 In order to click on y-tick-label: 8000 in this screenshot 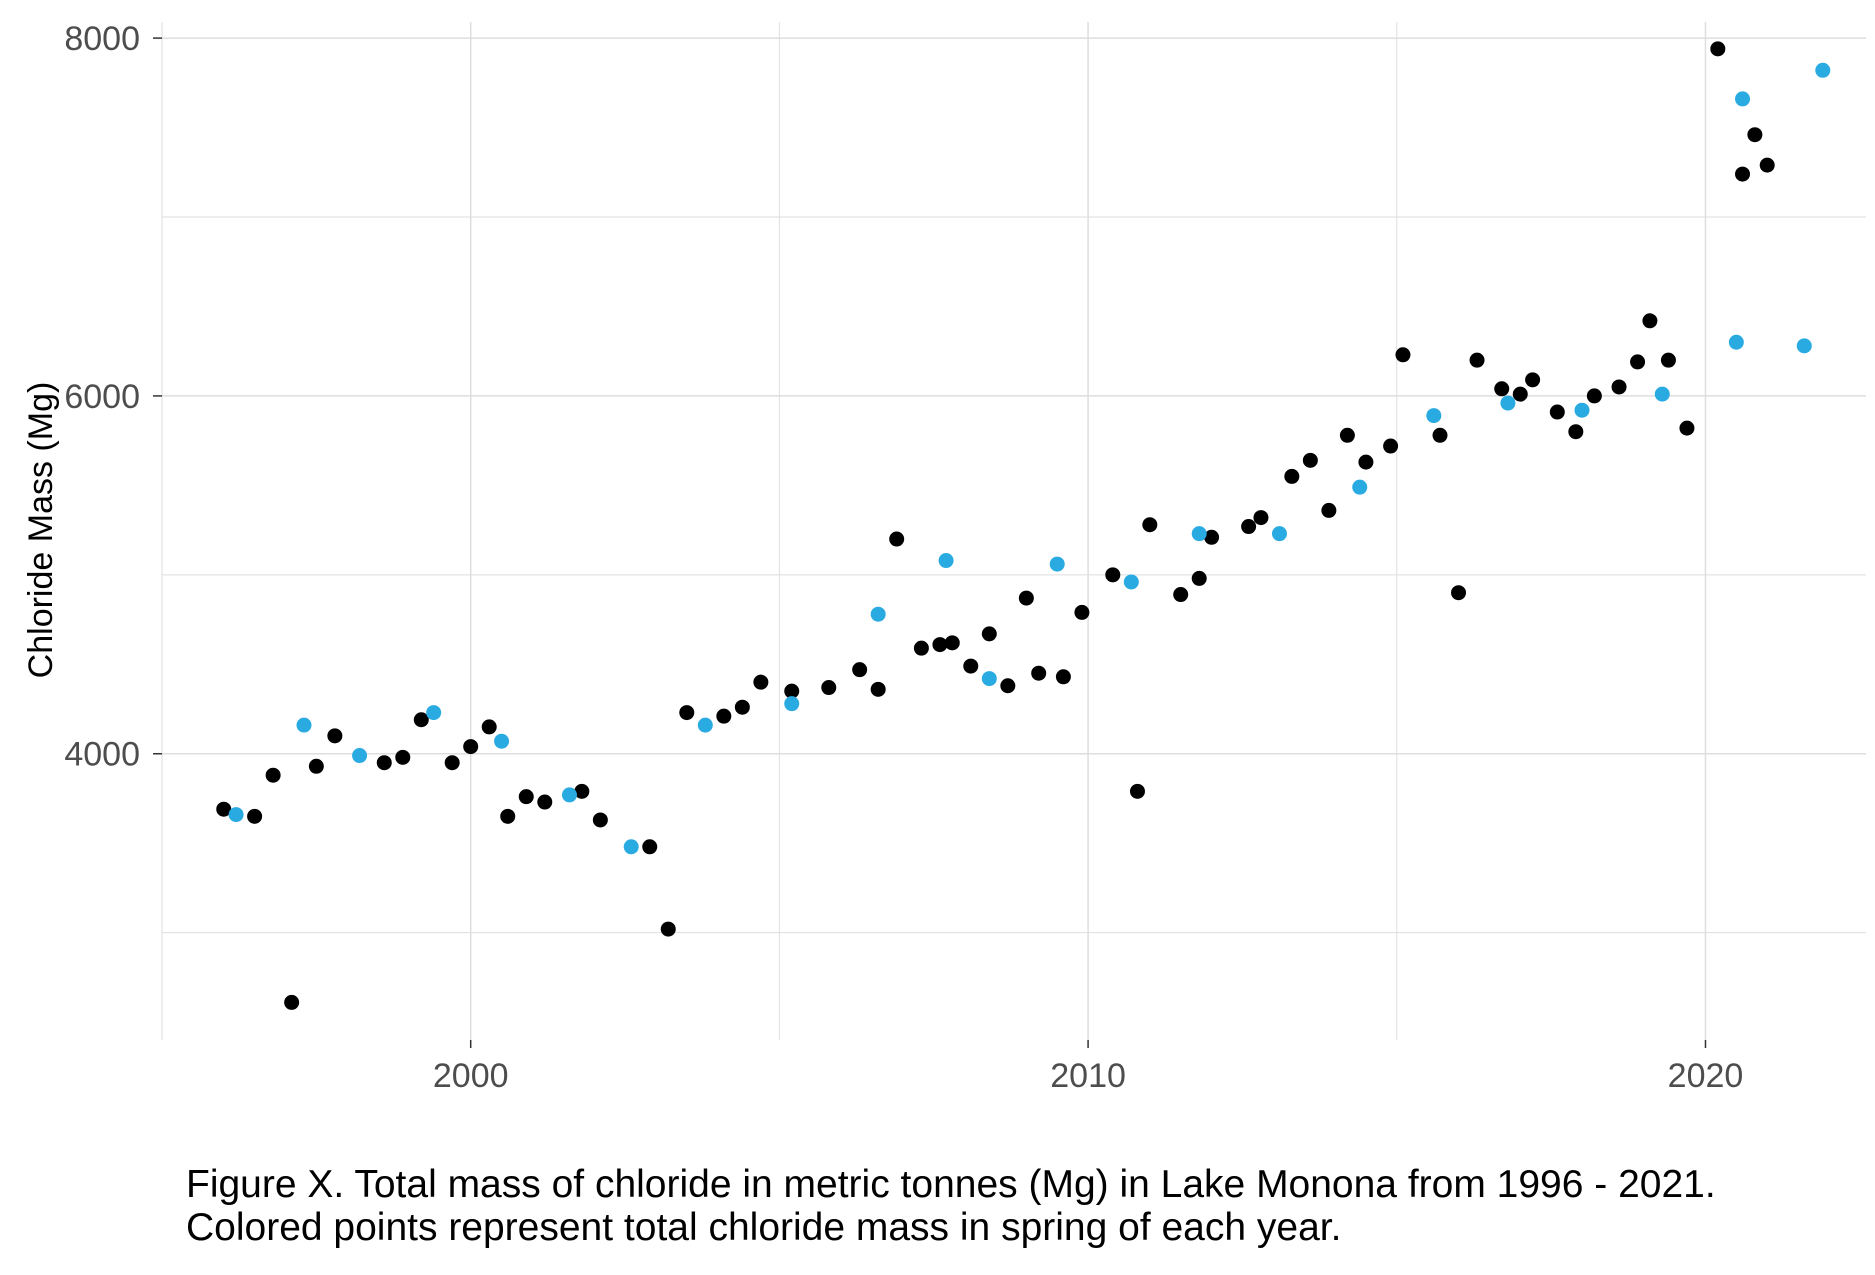, I will do `click(102, 39)`.